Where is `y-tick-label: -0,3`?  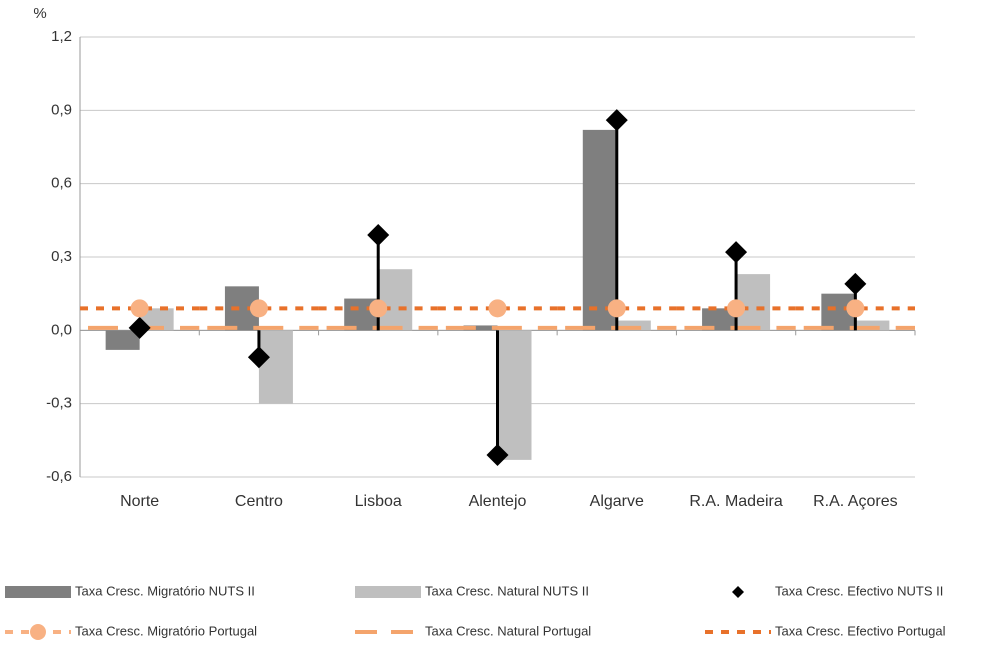
y-tick-label: -0,3 is located at coordinates (59, 403).